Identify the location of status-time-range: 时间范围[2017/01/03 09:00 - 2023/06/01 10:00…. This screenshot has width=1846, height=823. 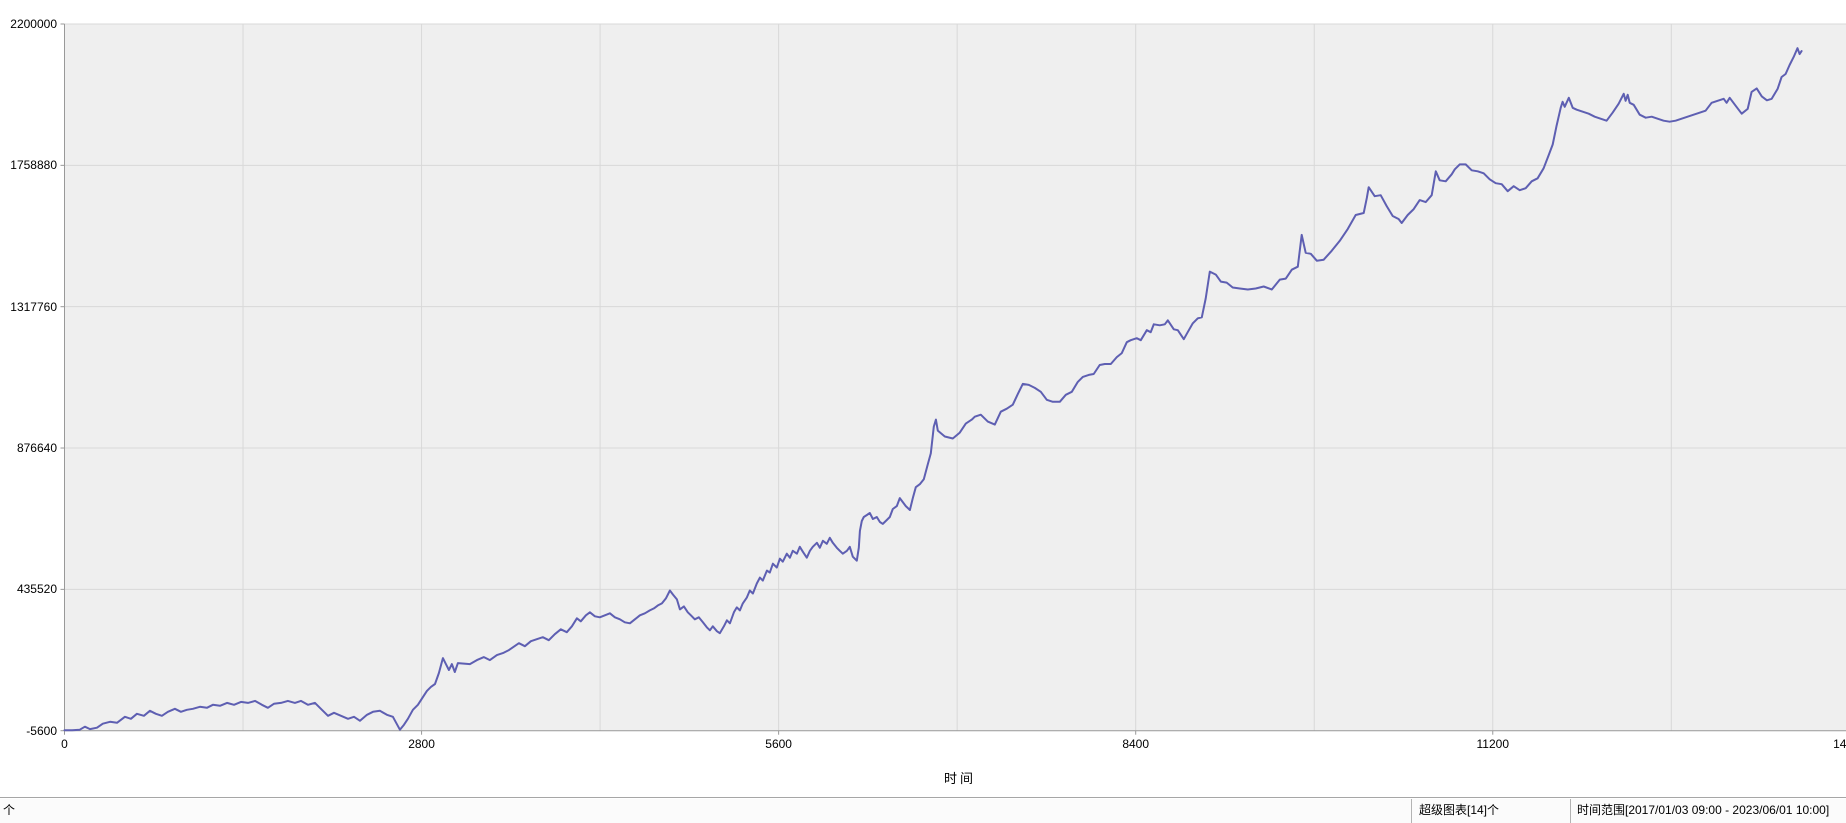
(1703, 810).